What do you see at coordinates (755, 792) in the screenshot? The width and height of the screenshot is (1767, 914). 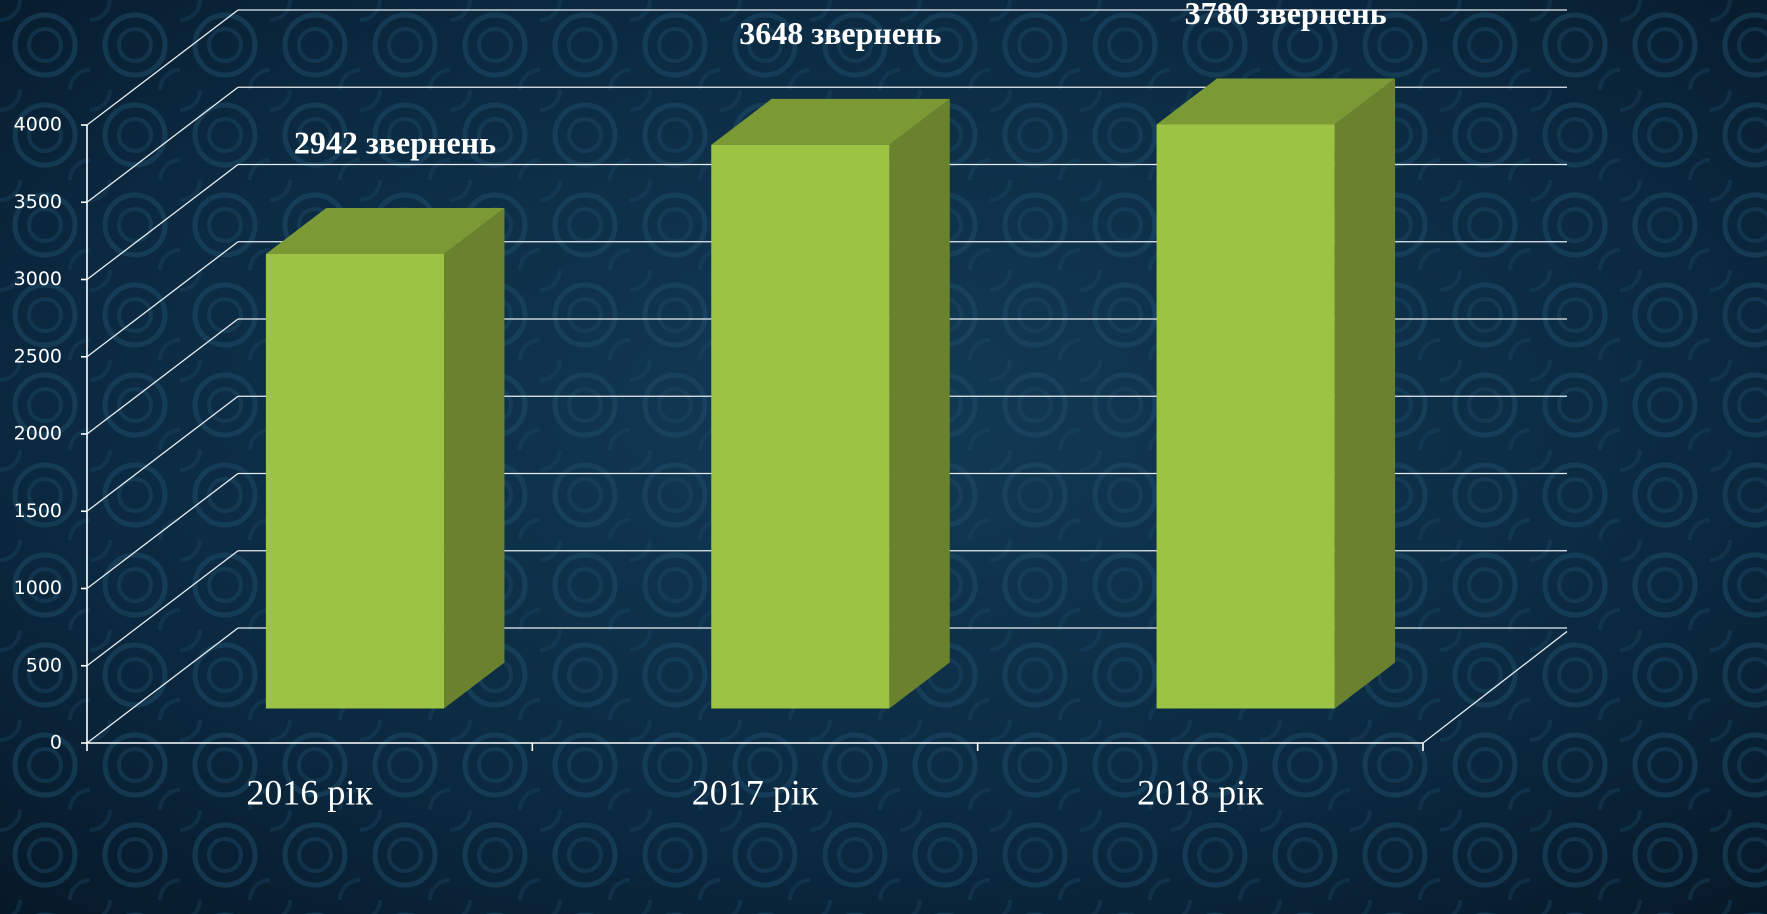 I see `x-tick-label: 2017 рік` at bounding box center [755, 792].